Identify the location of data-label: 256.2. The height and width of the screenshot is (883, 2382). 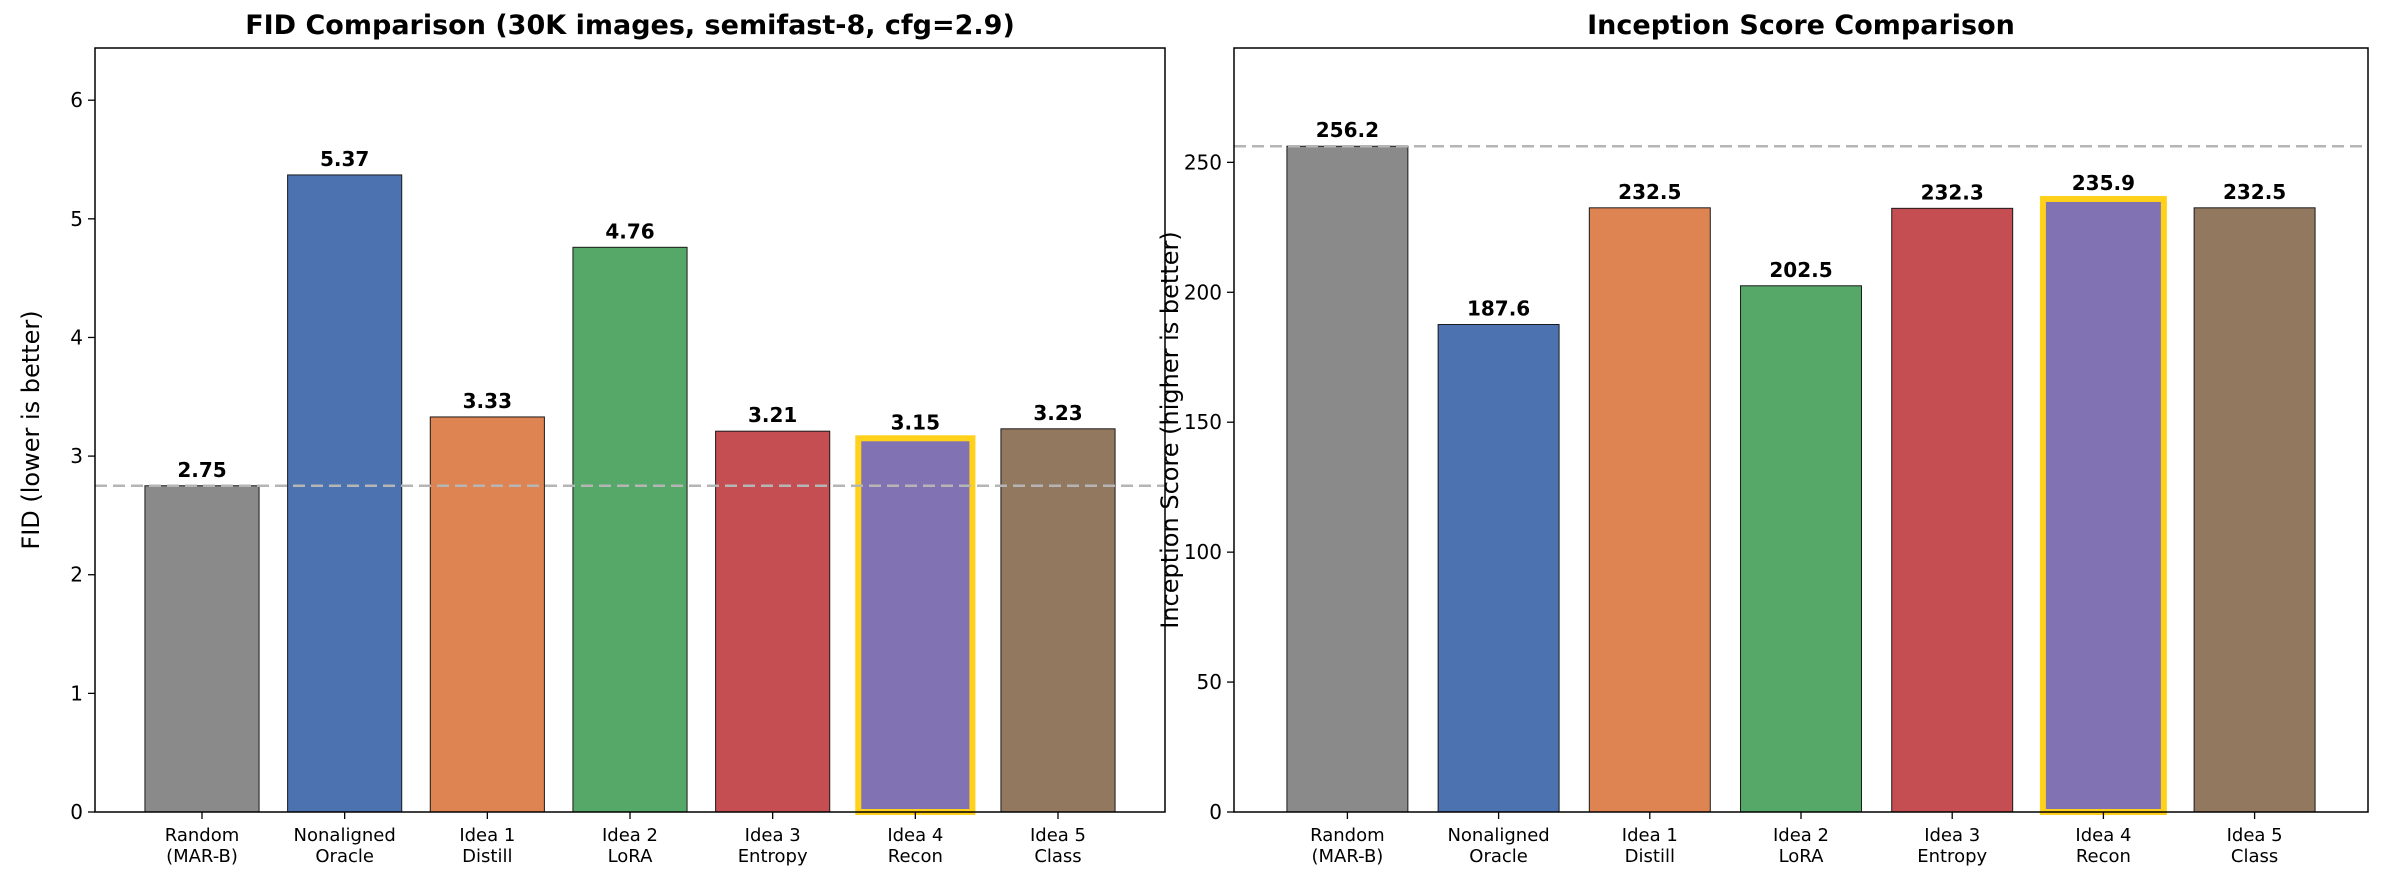
(1347, 130).